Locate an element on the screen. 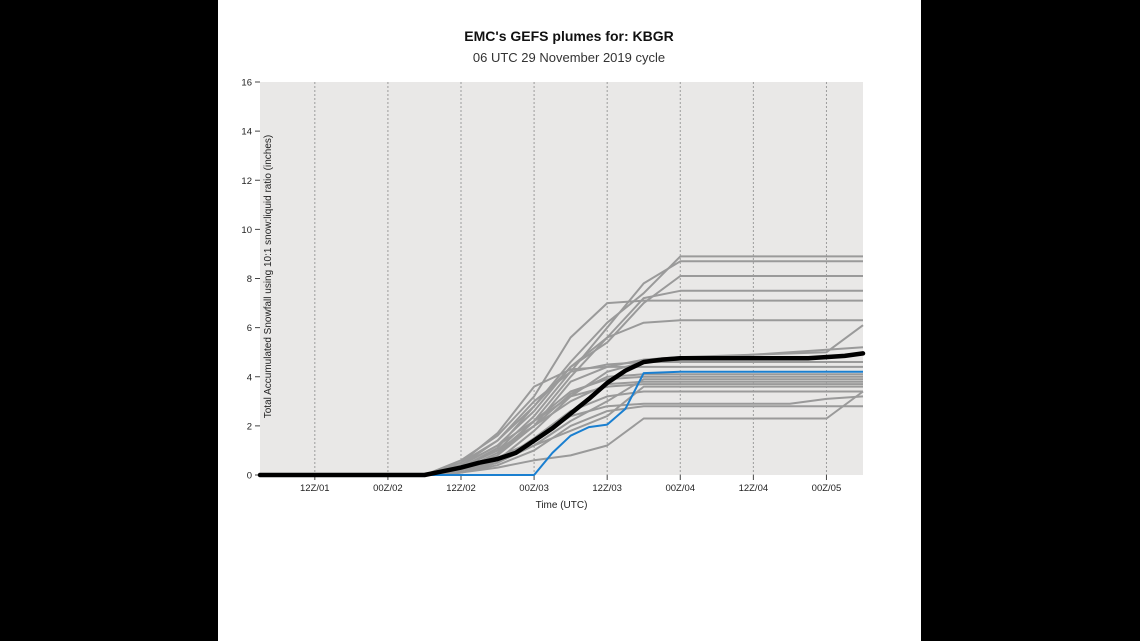 The height and width of the screenshot is (641, 1140). y-tick-label: 16 is located at coordinates (246, 83).